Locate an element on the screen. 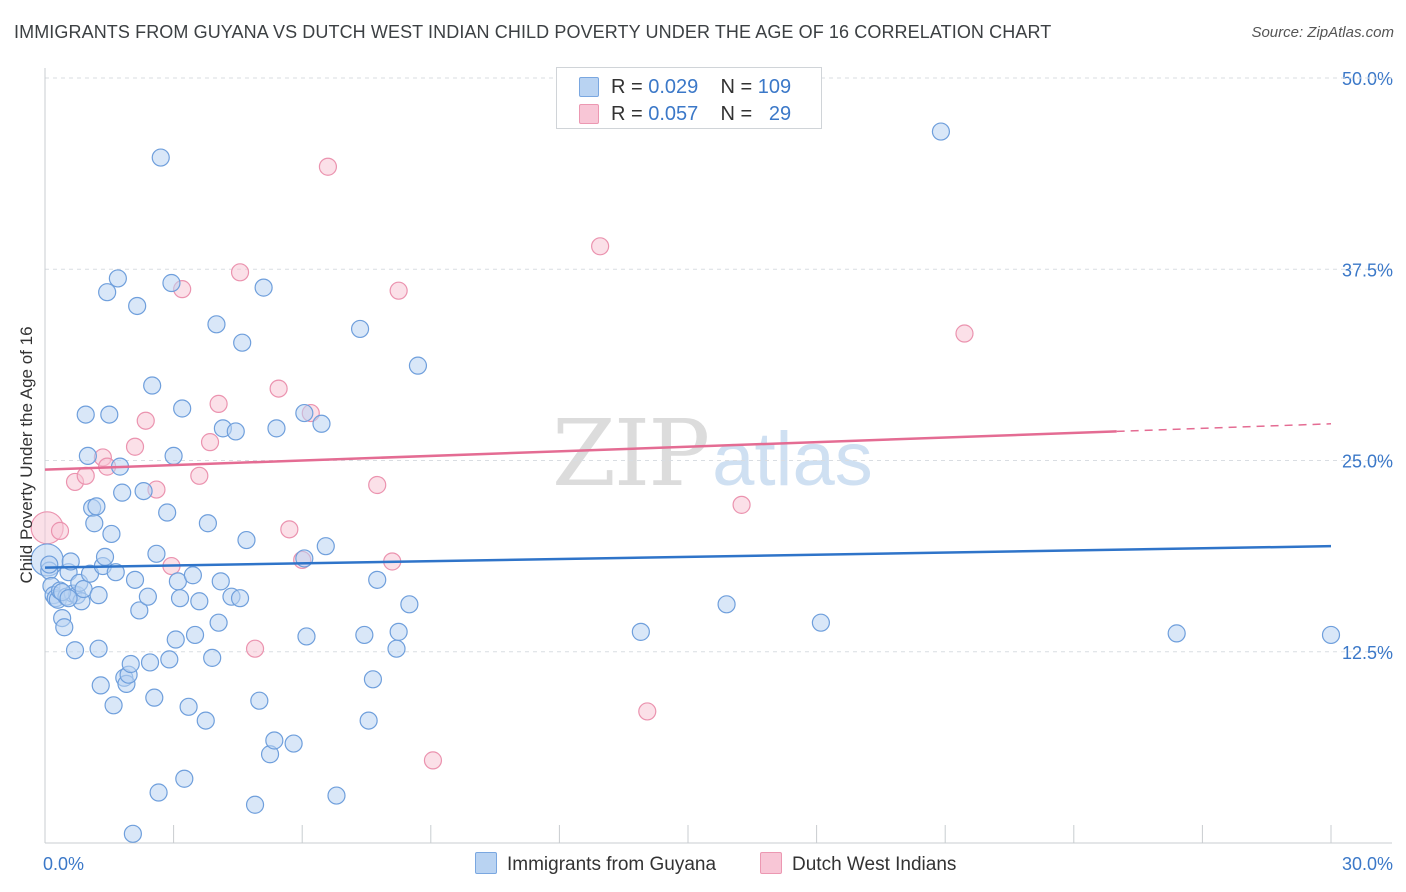  legend-r-value: 0.029 is located at coordinates (673, 87).